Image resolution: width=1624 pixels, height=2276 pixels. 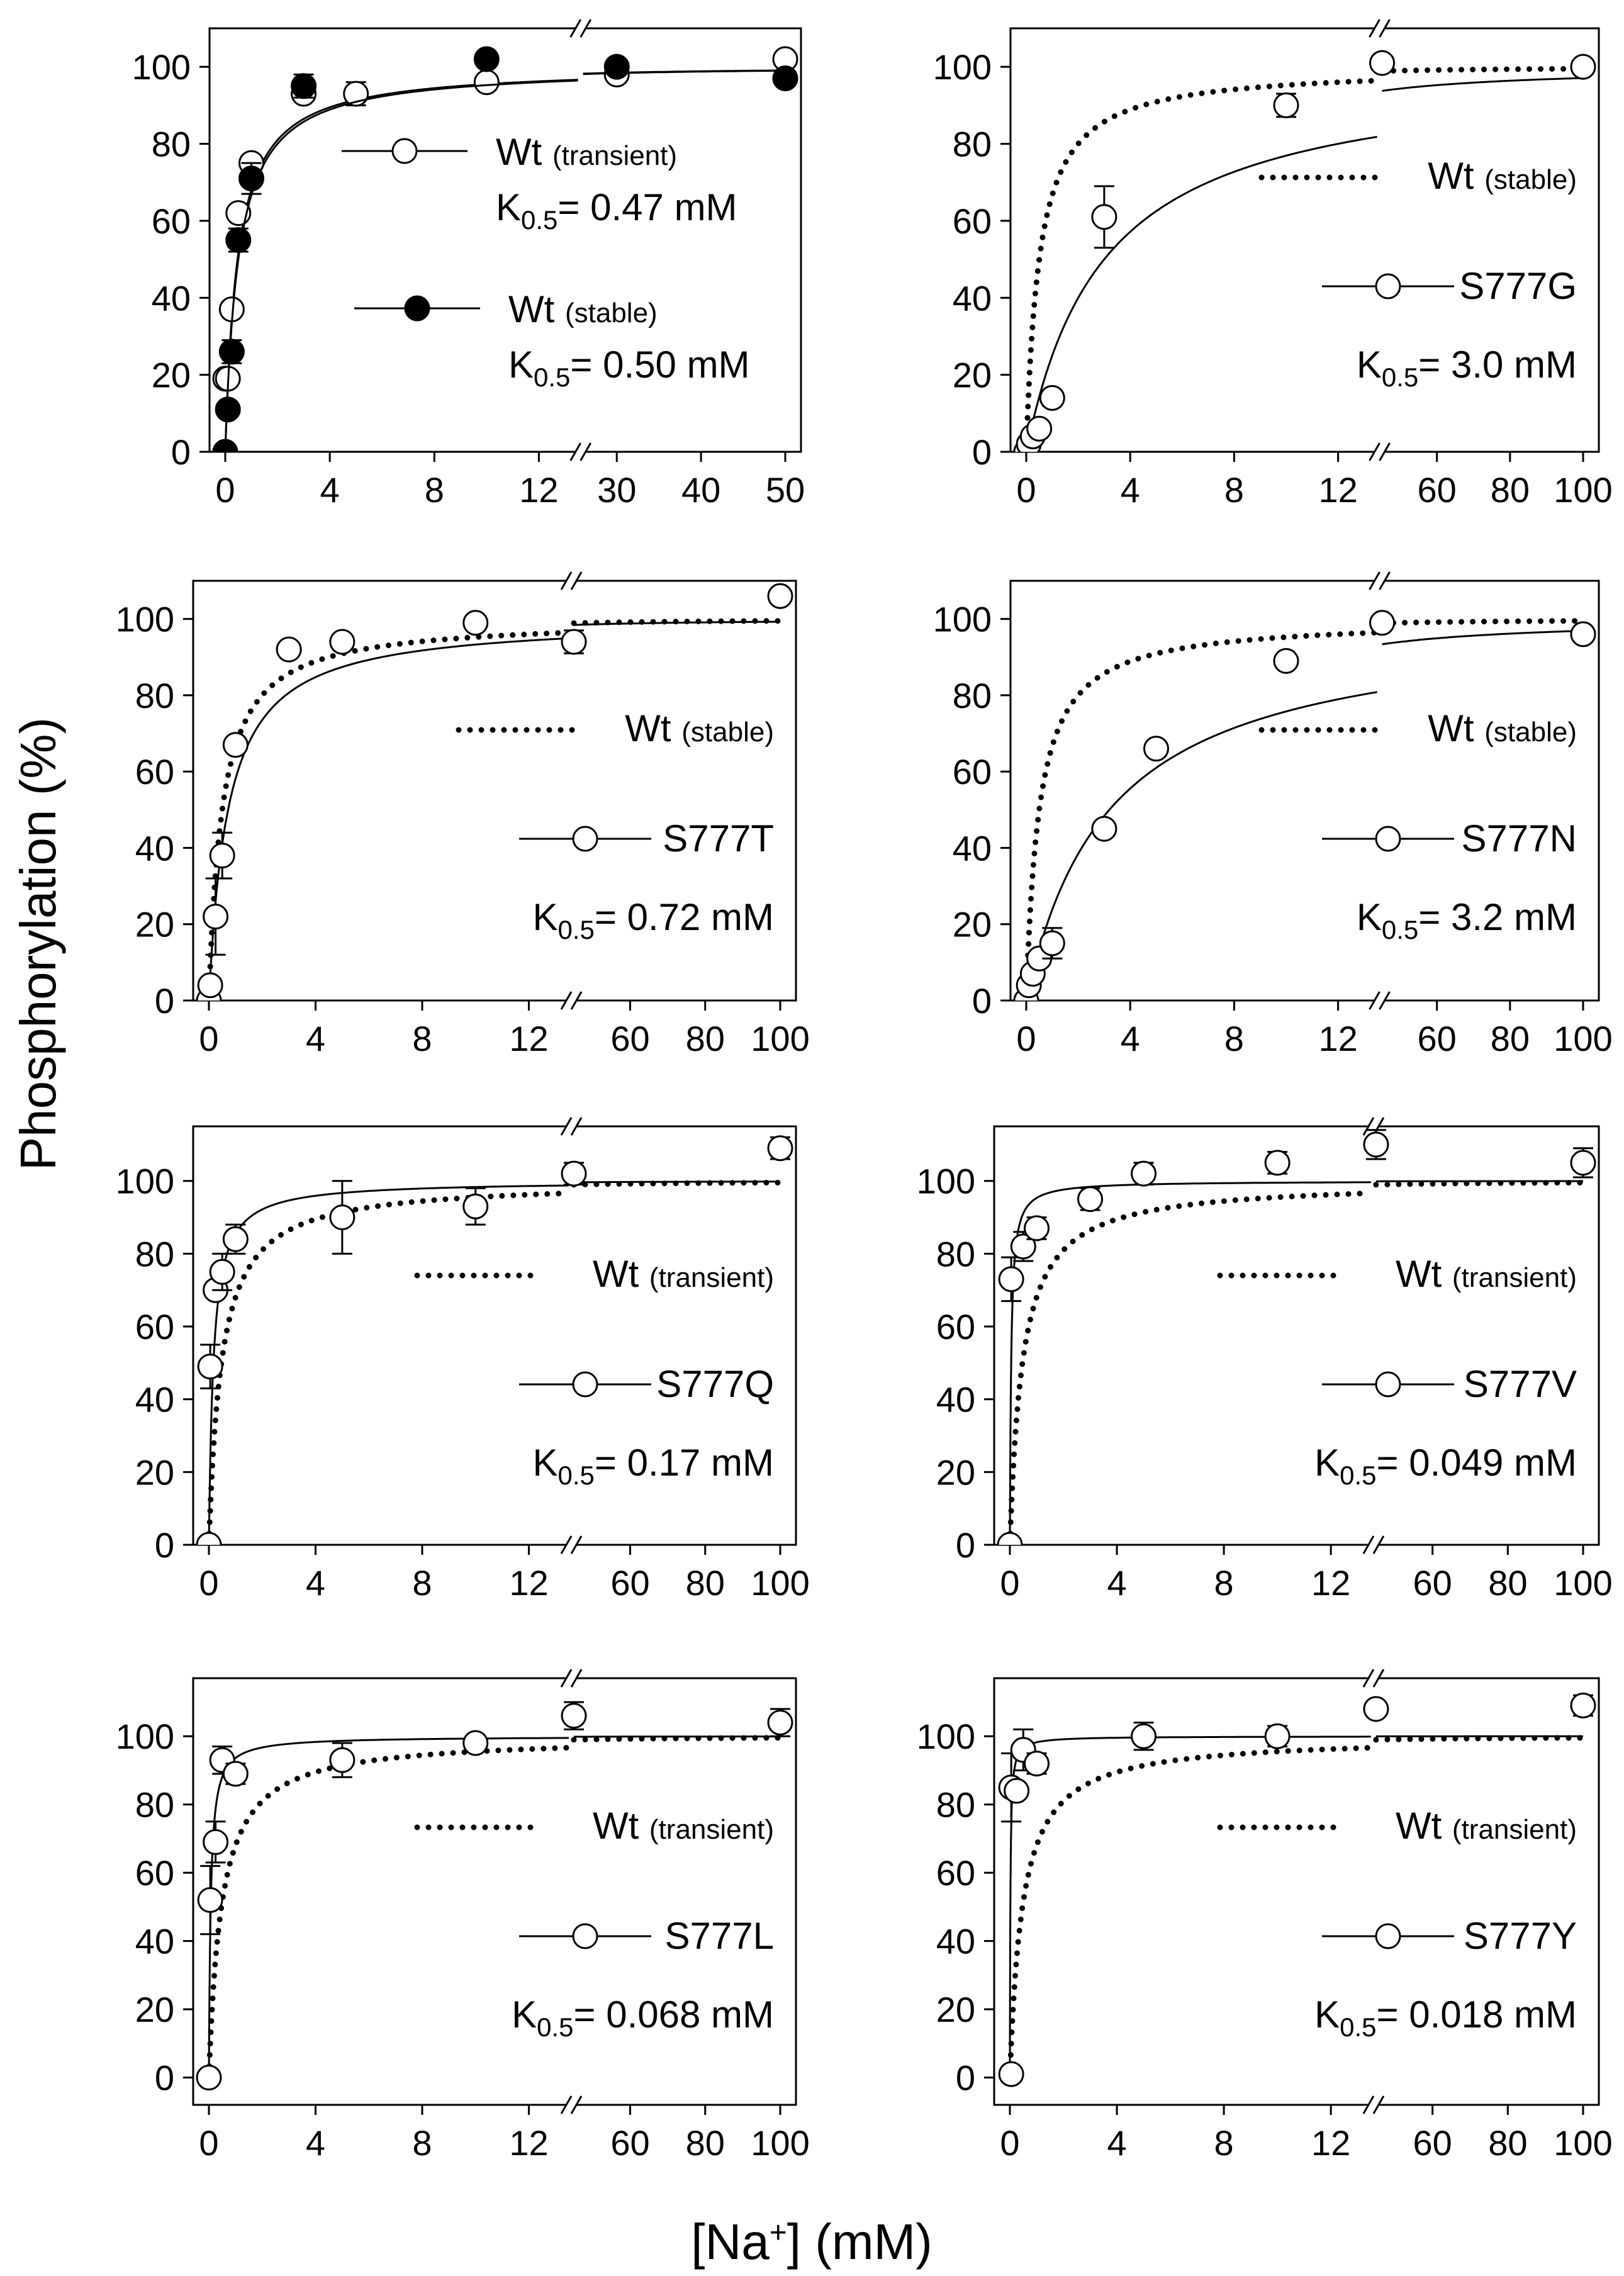 I want to click on x-tick-label: 12, so click(x=528, y=2143).